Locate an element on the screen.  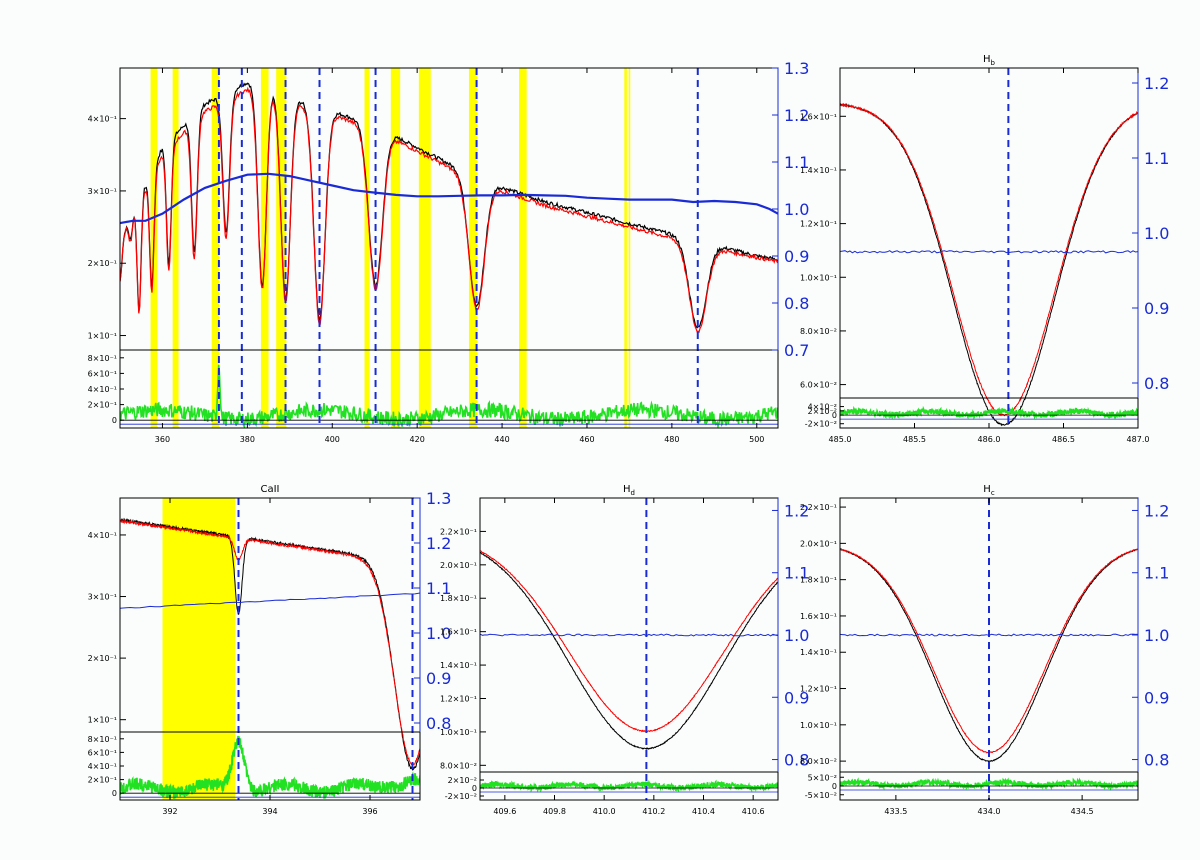
x-tick-label: 480 is located at coordinates (671, 439).